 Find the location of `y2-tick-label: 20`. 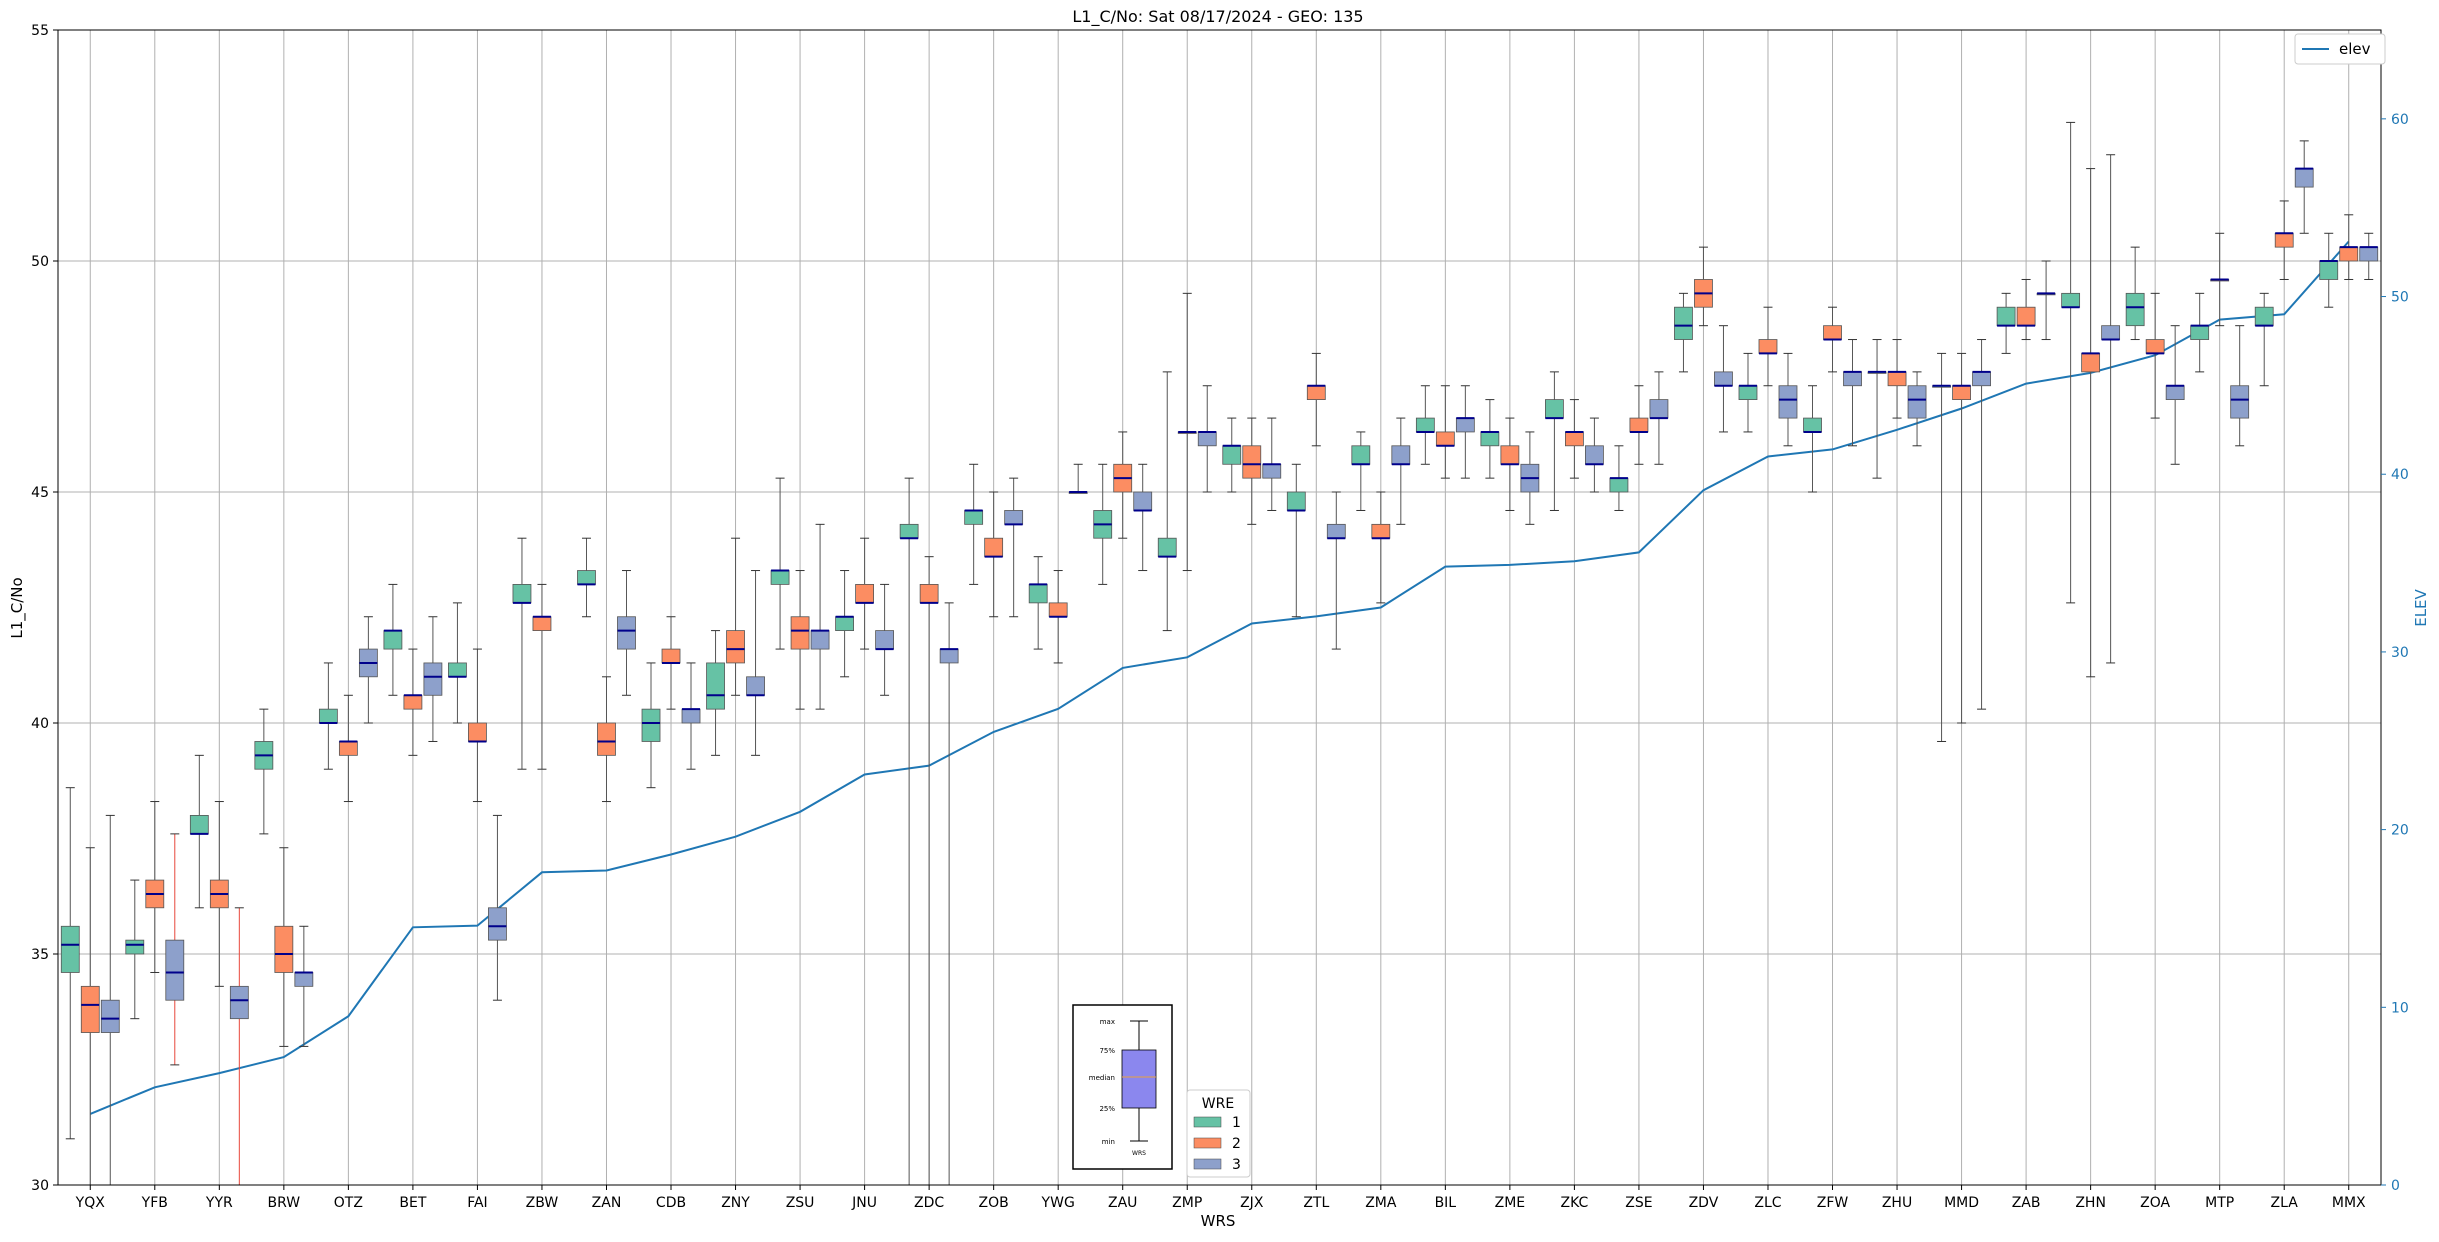

y2-tick-label: 20 is located at coordinates (2400, 831).